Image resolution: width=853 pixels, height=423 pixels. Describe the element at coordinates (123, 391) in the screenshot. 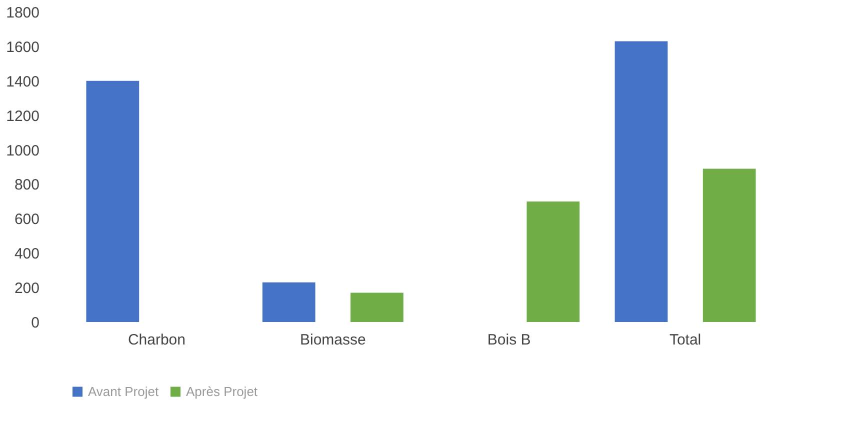

I see `legend-label: Avant Projet` at that location.